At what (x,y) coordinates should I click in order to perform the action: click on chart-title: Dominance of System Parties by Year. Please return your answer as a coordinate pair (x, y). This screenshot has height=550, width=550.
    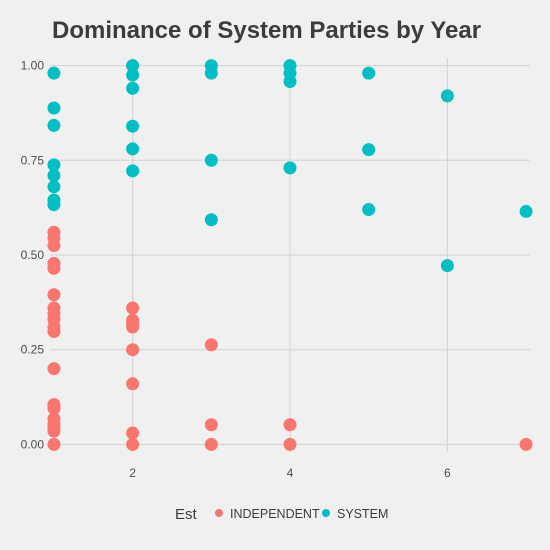
    Looking at the image, I should click on (266, 30).